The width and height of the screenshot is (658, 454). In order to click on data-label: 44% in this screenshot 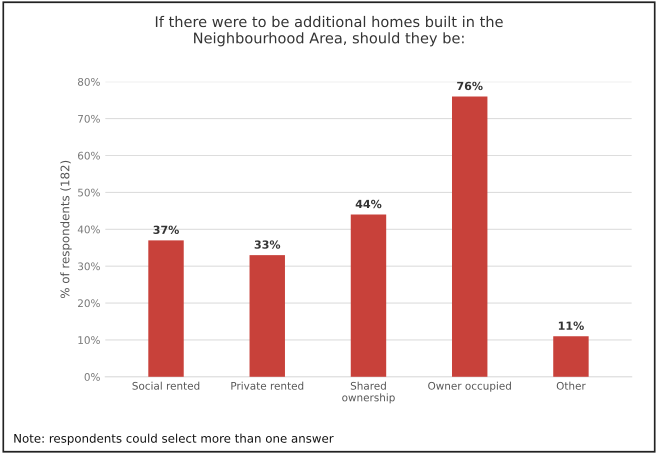, I will do `click(369, 204)`.